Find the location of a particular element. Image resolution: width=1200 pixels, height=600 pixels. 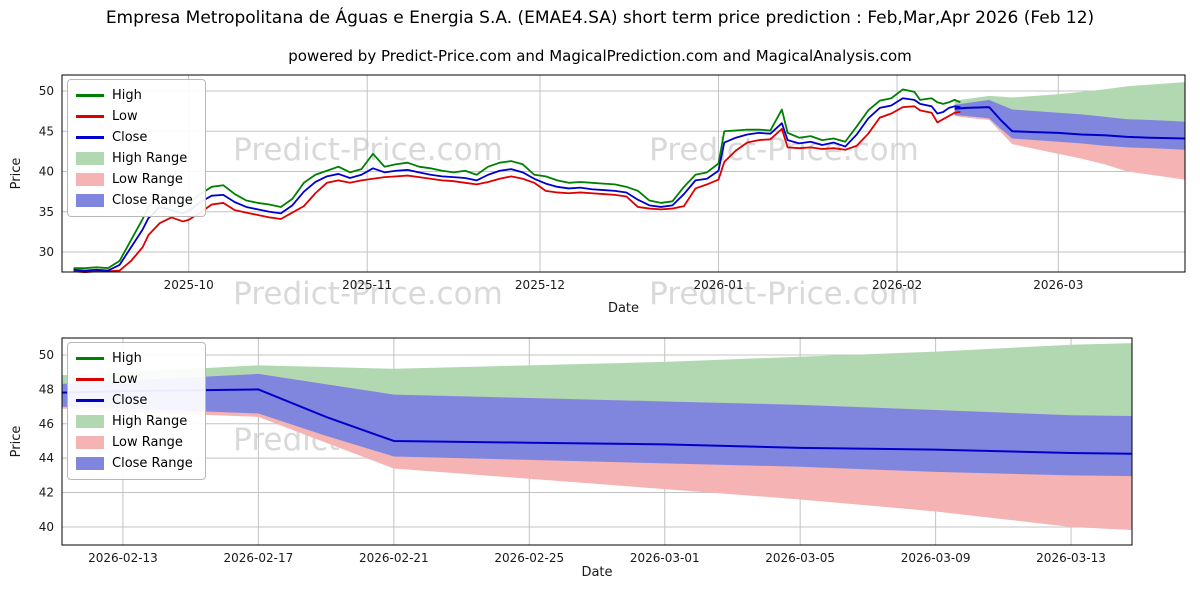

x-tick-label: 2026-01 is located at coordinates (718, 285).